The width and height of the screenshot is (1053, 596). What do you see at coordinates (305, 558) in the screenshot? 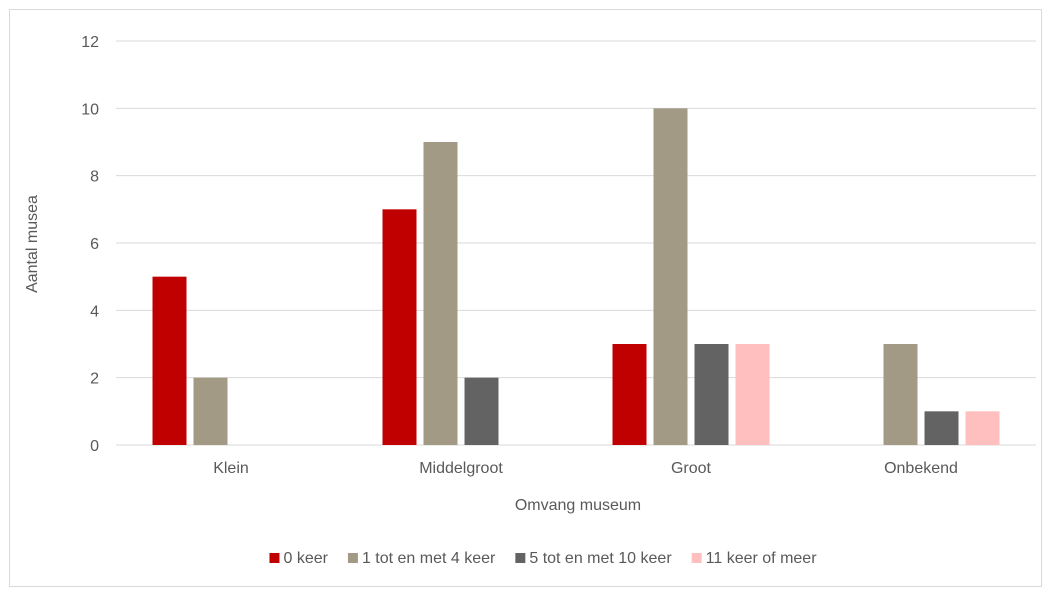
I see `legend-label: 0 keer` at bounding box center [305, 558].